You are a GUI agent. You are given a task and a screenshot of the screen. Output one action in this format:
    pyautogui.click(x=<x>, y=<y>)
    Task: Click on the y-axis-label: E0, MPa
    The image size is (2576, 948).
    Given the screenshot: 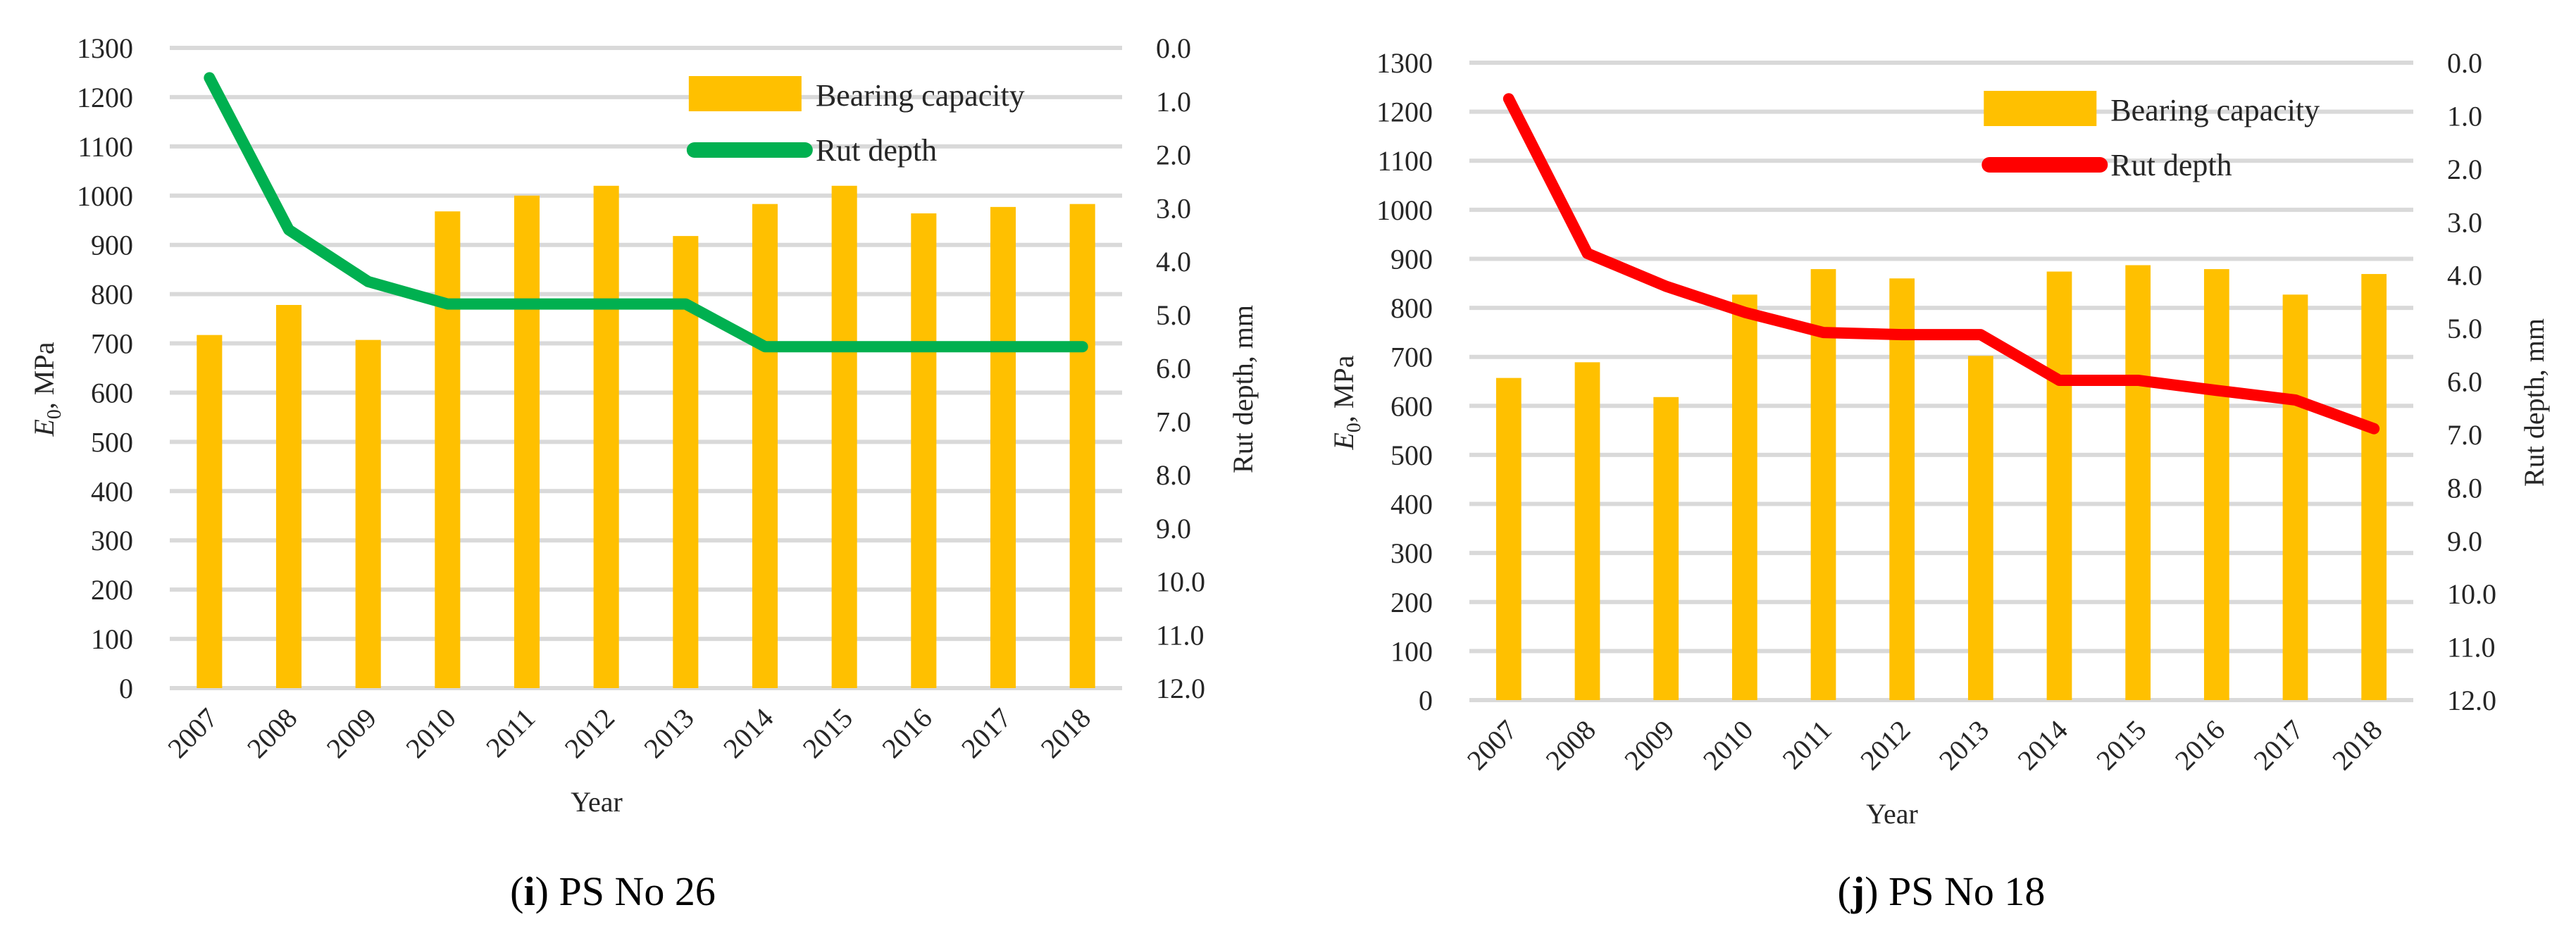 What is the action you would take?
    pyautogui.click(x=47, y=389)
    